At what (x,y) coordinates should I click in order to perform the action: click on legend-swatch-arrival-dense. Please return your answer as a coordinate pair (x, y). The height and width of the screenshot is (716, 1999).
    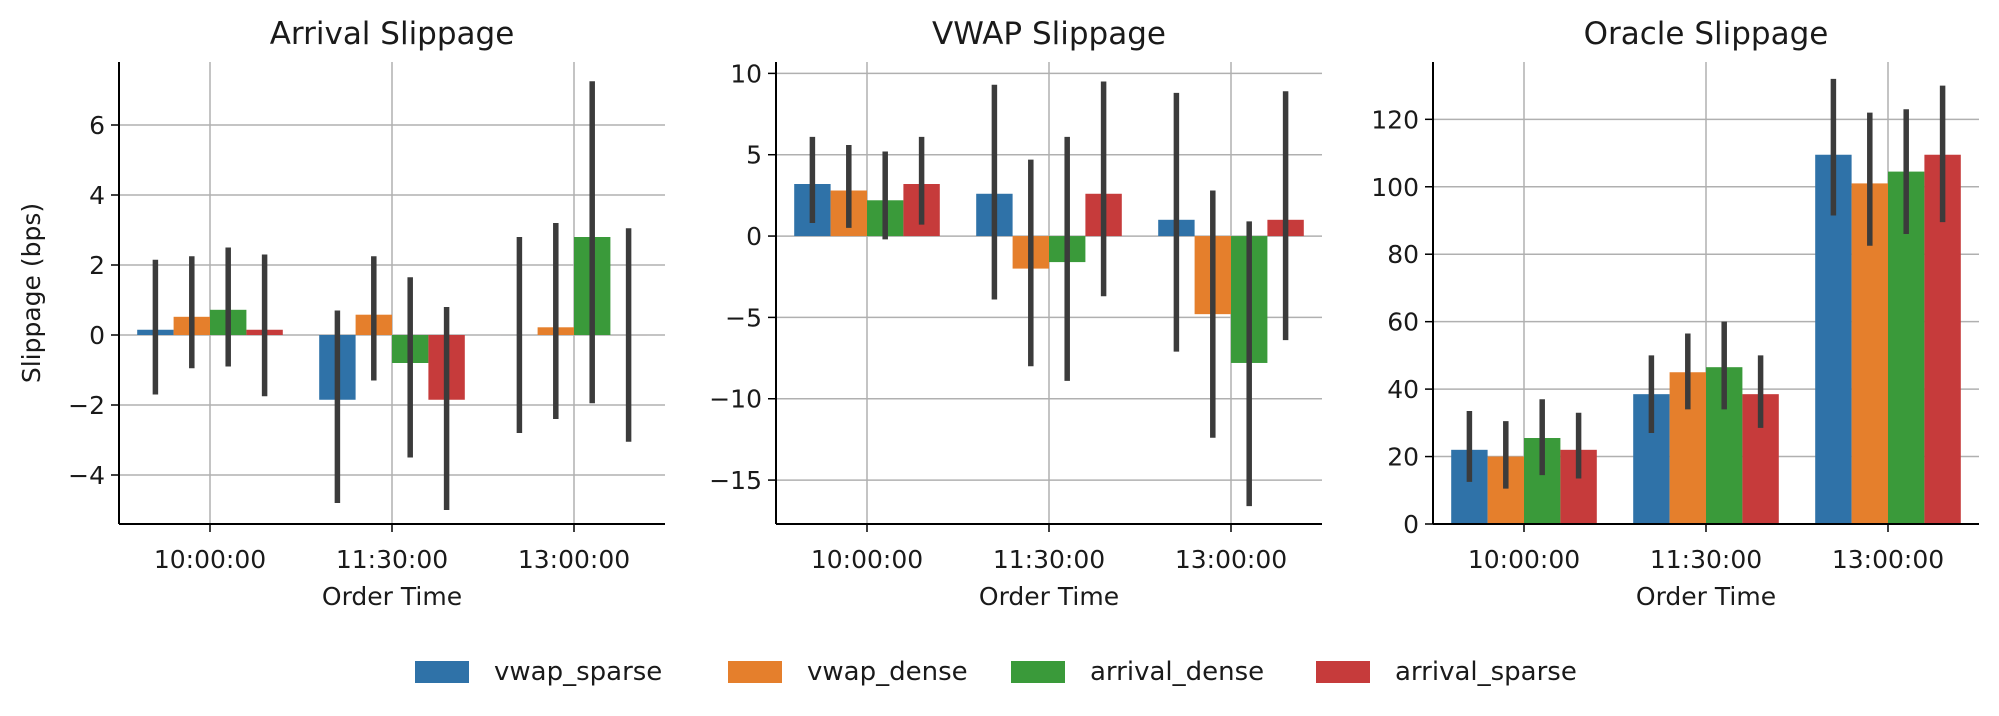
    Looking at the image, I should click on (1038, 672).